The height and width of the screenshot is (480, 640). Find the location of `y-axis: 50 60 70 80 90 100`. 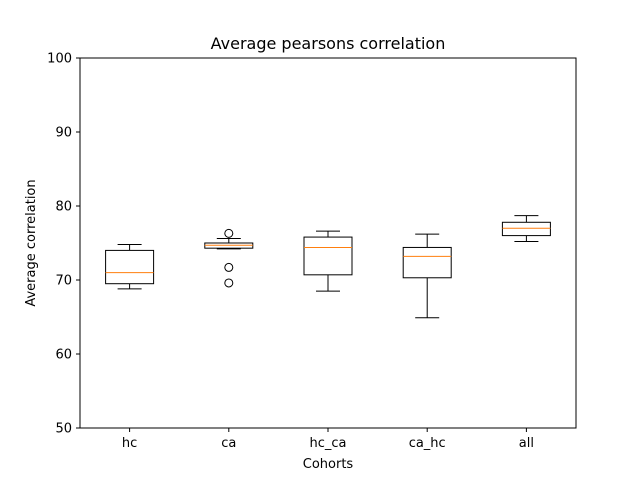

y-axis: 50 60 70 80 90 100 is located at coordinates (63, 244).